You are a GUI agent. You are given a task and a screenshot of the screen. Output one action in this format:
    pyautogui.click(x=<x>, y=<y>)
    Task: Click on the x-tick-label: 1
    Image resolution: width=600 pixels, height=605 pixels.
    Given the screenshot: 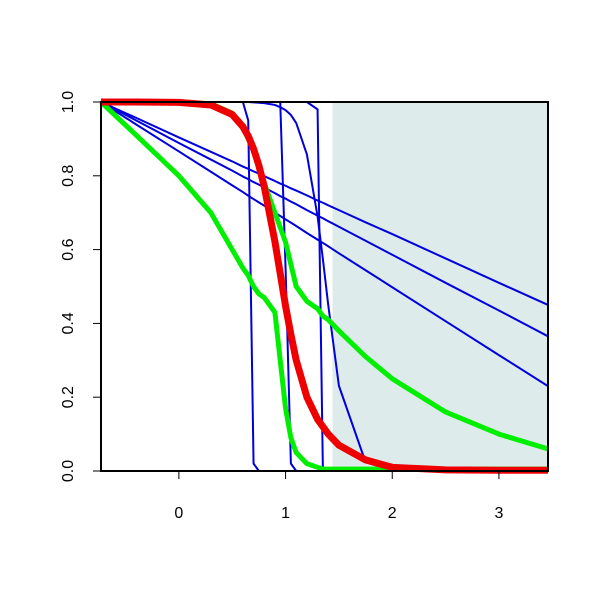 What is the action you would take?
    pyautogui.click(x=285, y=513)
    